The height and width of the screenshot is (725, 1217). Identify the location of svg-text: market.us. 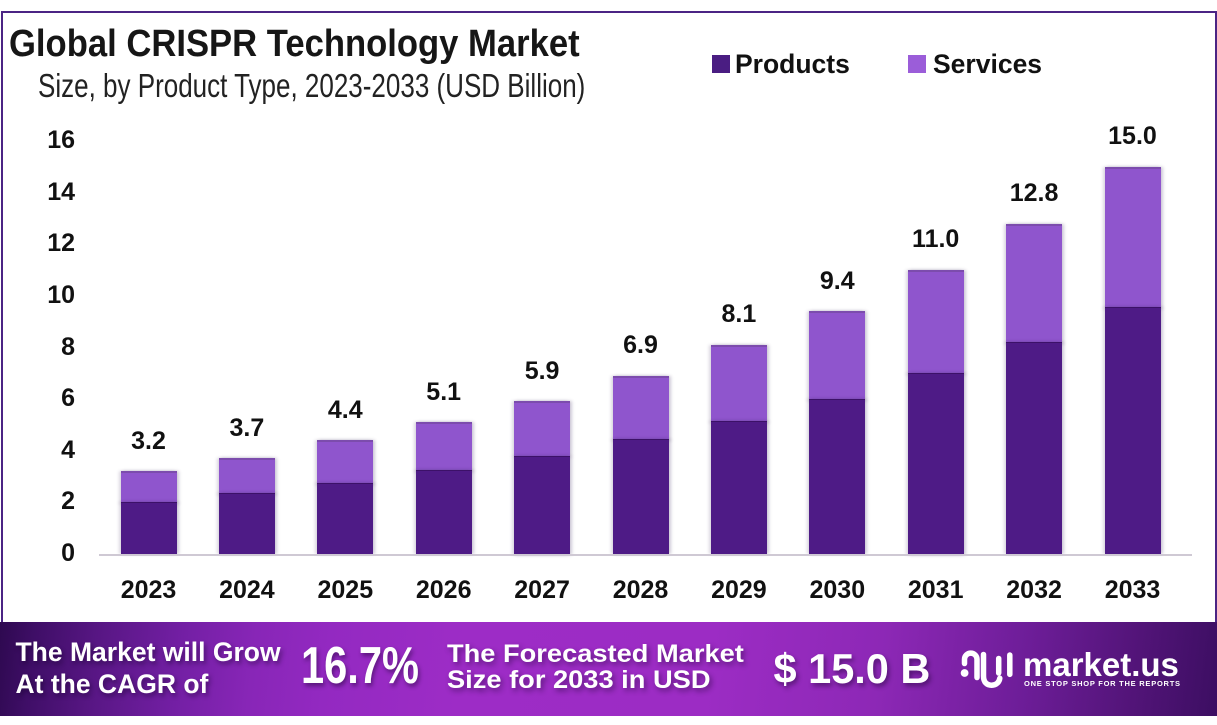
(1101, 664).